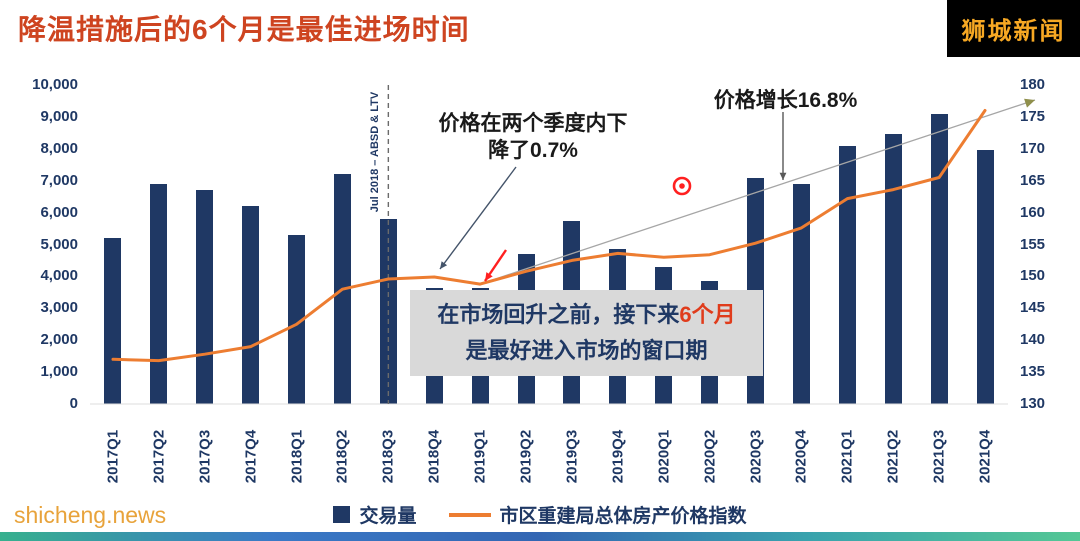 The height and width of the screenshot is (541, 1080). I want to click on x-tick-2017Q1: 2017Q1, so click(113, 456).